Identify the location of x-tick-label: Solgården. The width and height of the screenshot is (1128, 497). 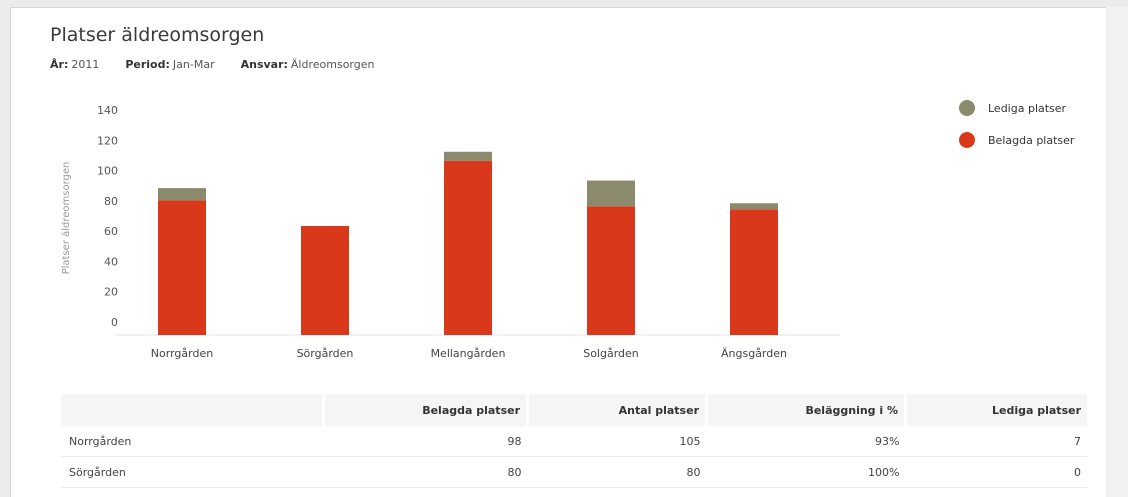
(611, 353).